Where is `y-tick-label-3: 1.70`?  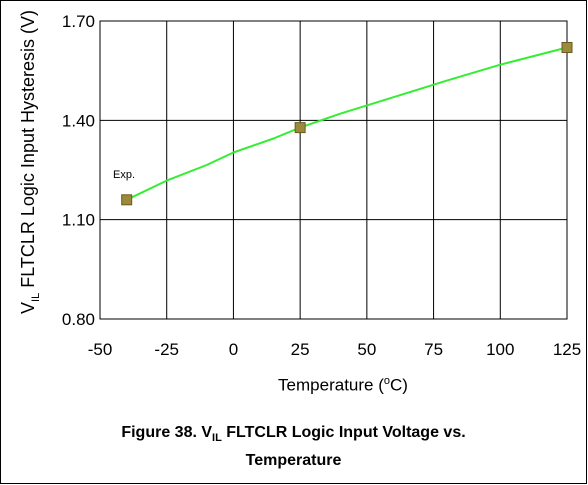 y-tick-label-3: 1.70 is located at coordinates (78, 21).